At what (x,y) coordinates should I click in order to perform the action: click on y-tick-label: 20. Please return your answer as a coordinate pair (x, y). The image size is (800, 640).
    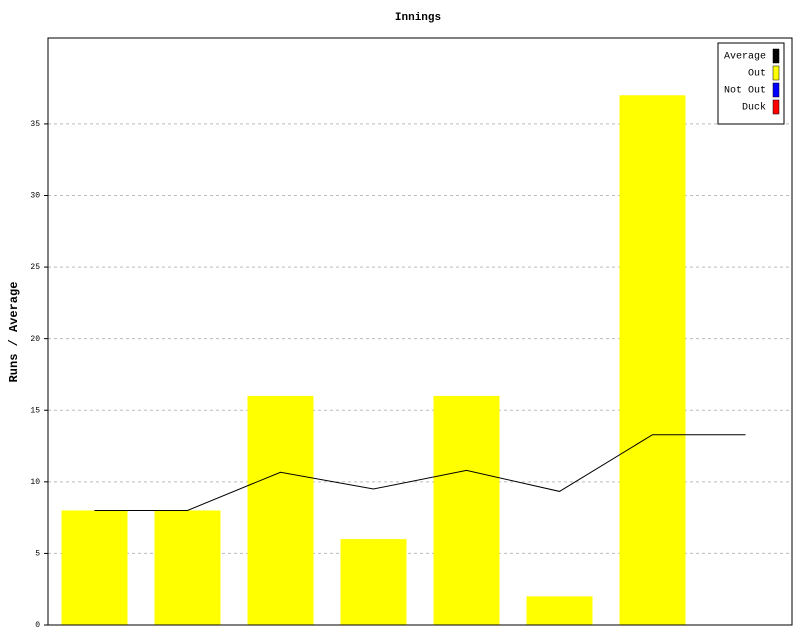
    Looking at the image, I should click on (35, 339).